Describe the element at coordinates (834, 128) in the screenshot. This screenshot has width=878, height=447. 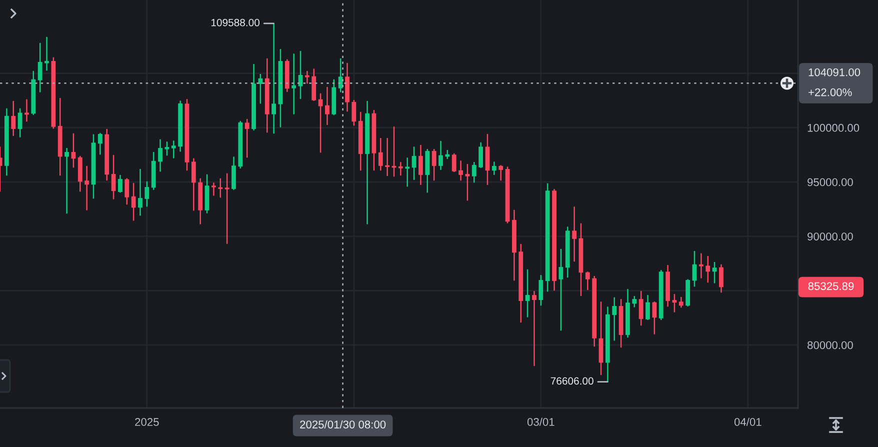
I see `y-tick-label: 100000.00` at that location.